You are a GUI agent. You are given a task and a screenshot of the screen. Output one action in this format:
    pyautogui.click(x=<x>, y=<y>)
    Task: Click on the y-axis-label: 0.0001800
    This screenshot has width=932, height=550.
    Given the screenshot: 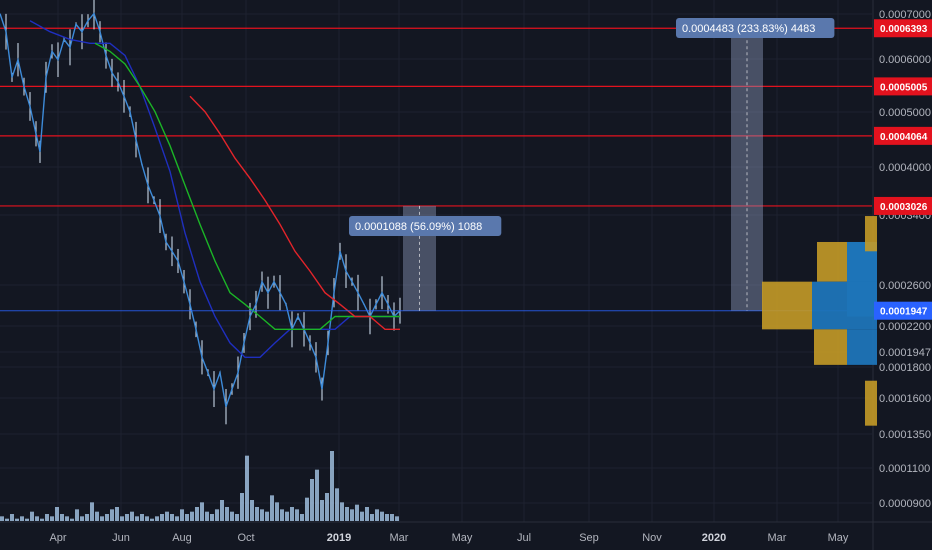 What is the action you would take?
    pyautogui.click(x=905, y=368)
    